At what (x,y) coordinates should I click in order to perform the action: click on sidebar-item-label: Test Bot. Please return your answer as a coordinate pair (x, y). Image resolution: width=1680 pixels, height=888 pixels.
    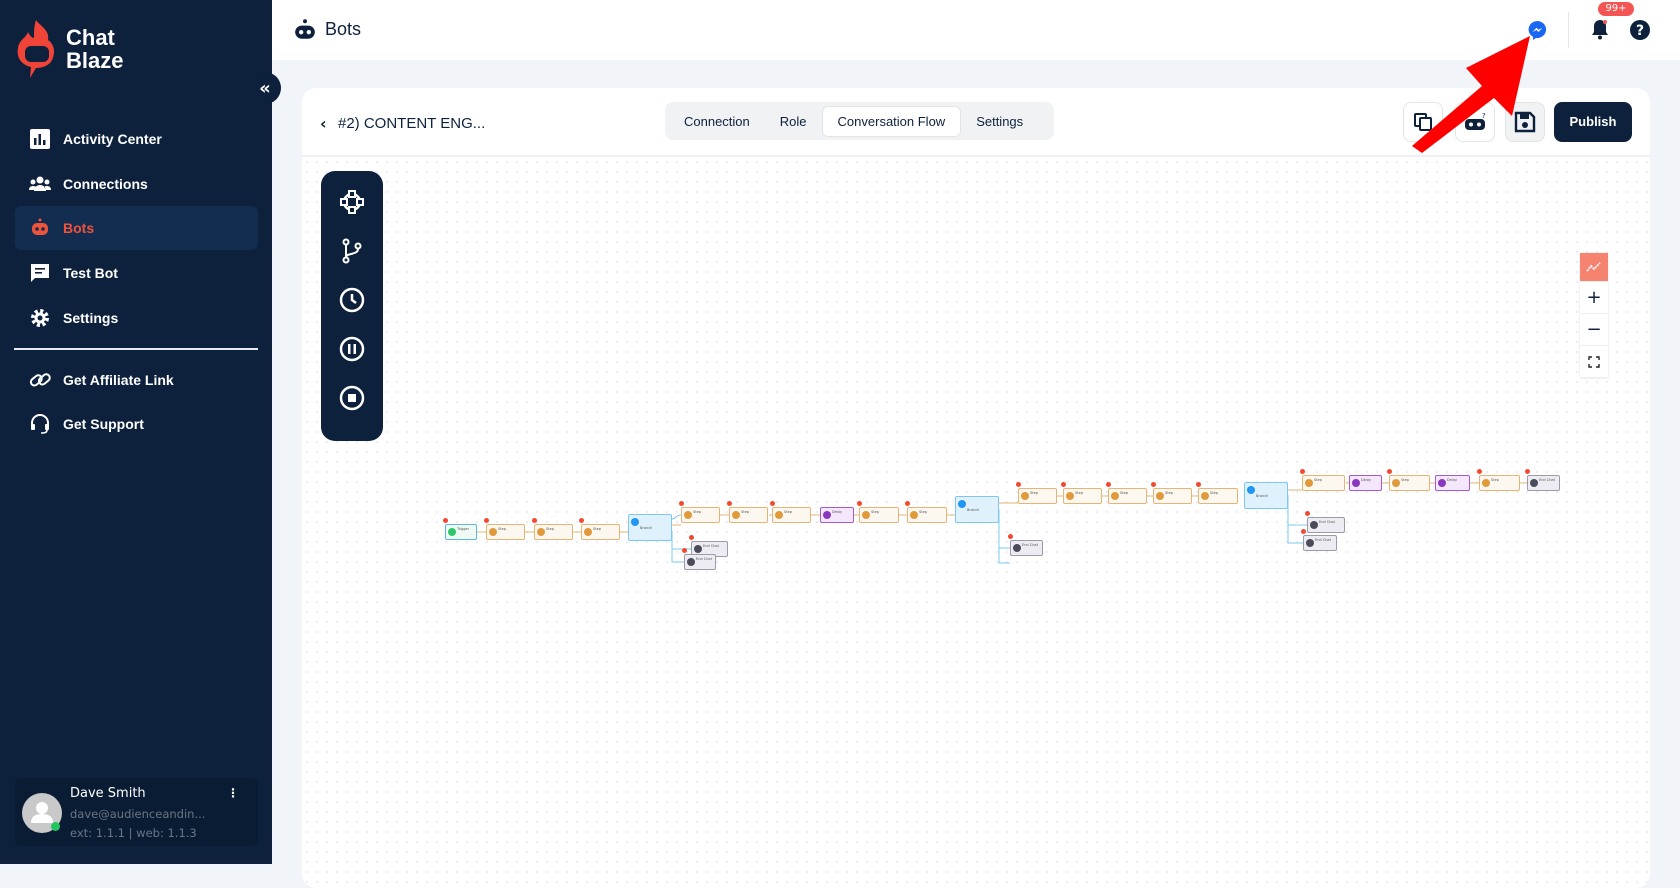
    Looking at the image, I should click on (90, 273).